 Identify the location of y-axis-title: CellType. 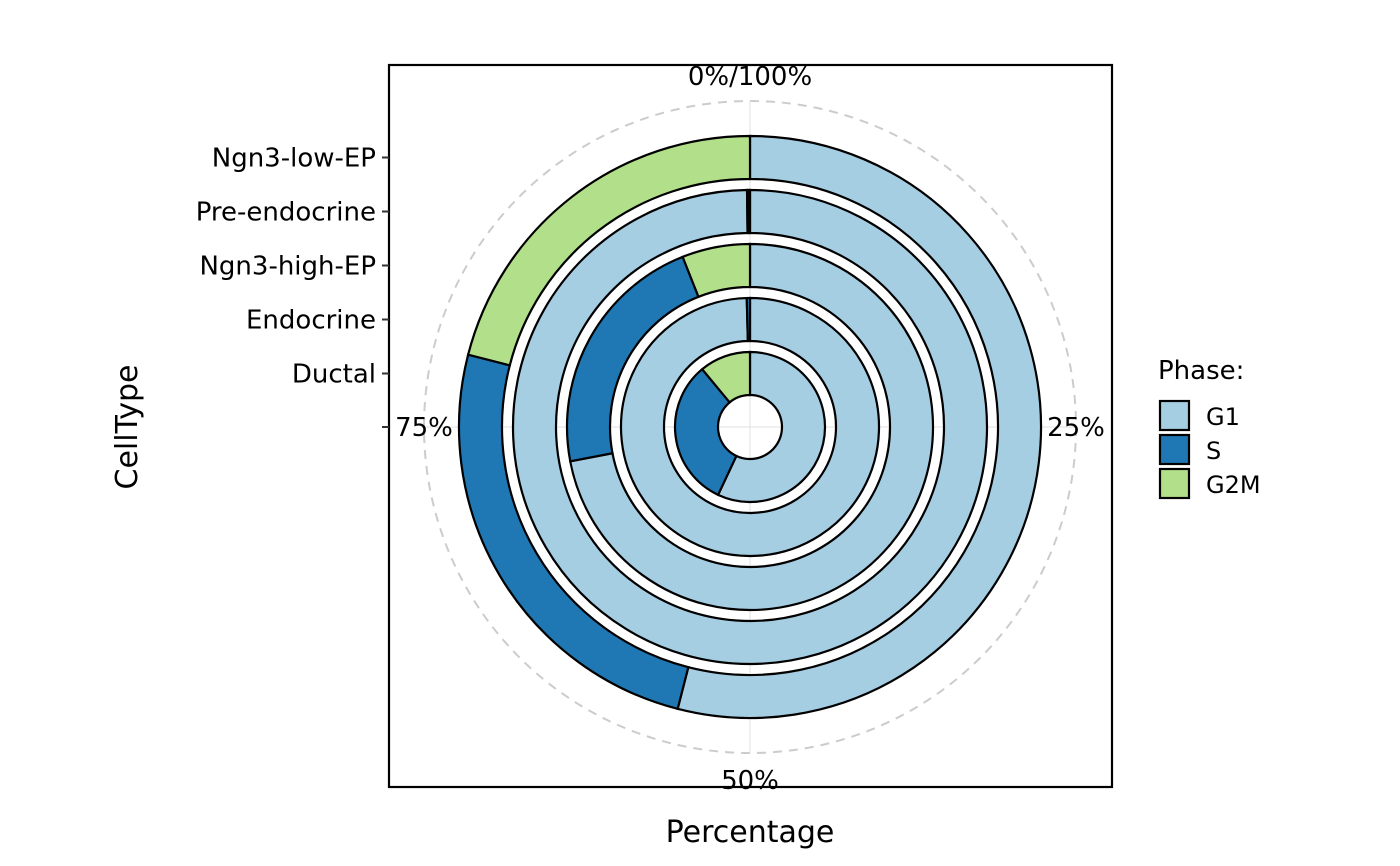
(127, 427).